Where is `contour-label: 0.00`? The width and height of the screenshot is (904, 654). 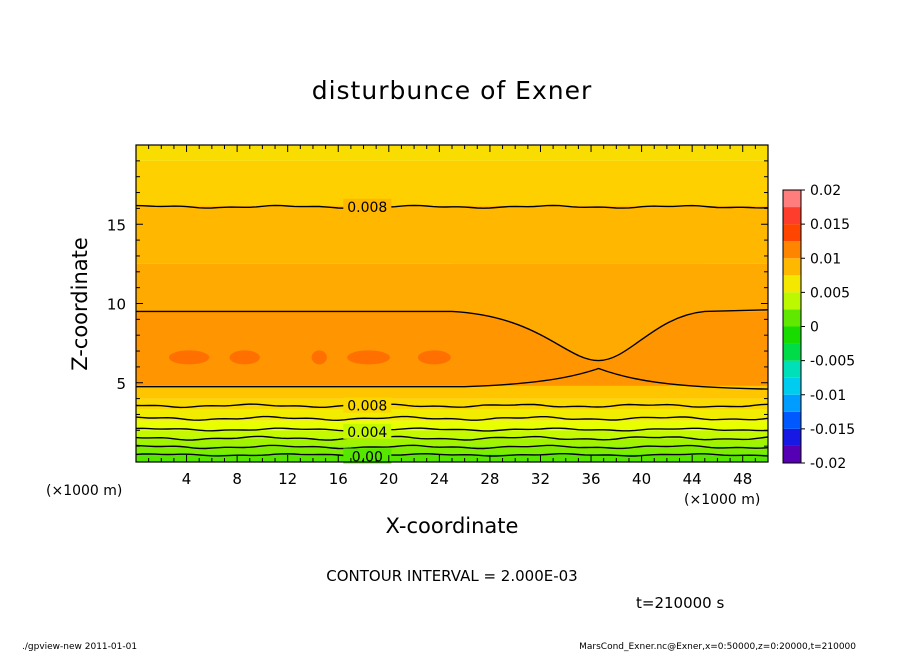
contour-label: 0.00 is located at coordinates (367, 457).